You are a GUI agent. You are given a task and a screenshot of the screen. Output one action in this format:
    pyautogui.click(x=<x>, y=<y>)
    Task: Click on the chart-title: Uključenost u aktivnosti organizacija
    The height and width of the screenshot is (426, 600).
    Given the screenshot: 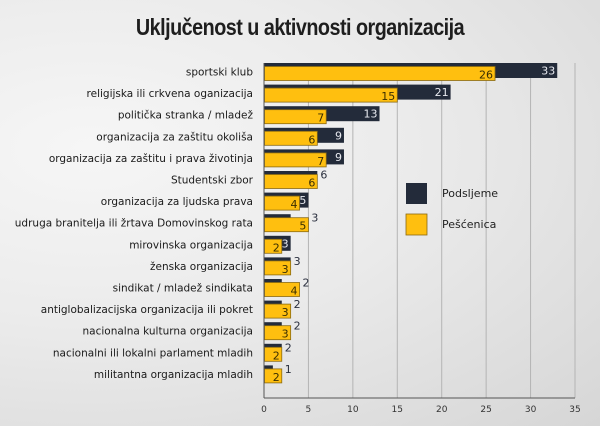 What is the action you would take?
    pyautogui.click(x=300, y=27)
    